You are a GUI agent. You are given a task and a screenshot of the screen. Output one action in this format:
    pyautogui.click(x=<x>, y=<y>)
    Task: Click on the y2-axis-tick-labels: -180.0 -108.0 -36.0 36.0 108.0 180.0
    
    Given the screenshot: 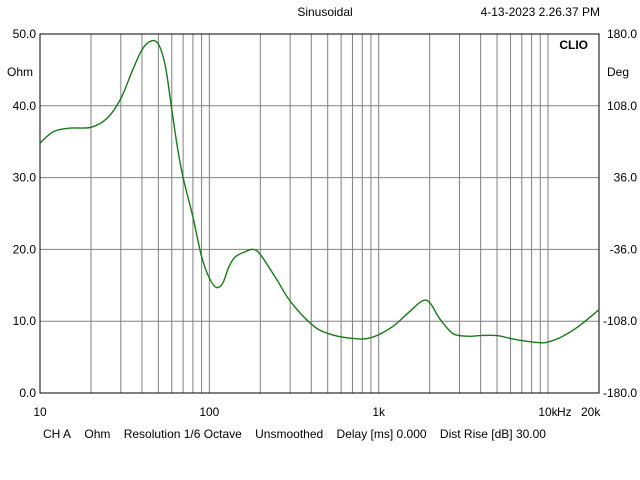 What is the action you would take?
    pyautogui.click(x=620, y=213)
    